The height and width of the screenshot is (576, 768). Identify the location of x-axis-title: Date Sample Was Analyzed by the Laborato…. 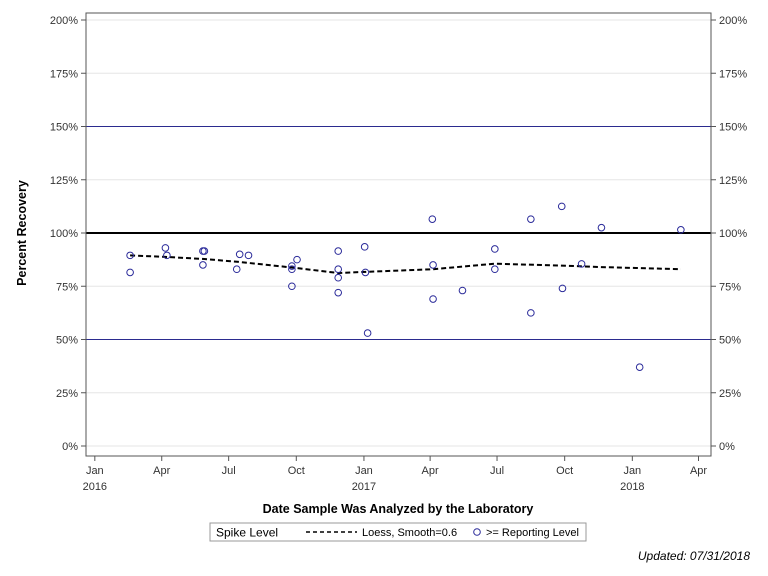
(398, 509).